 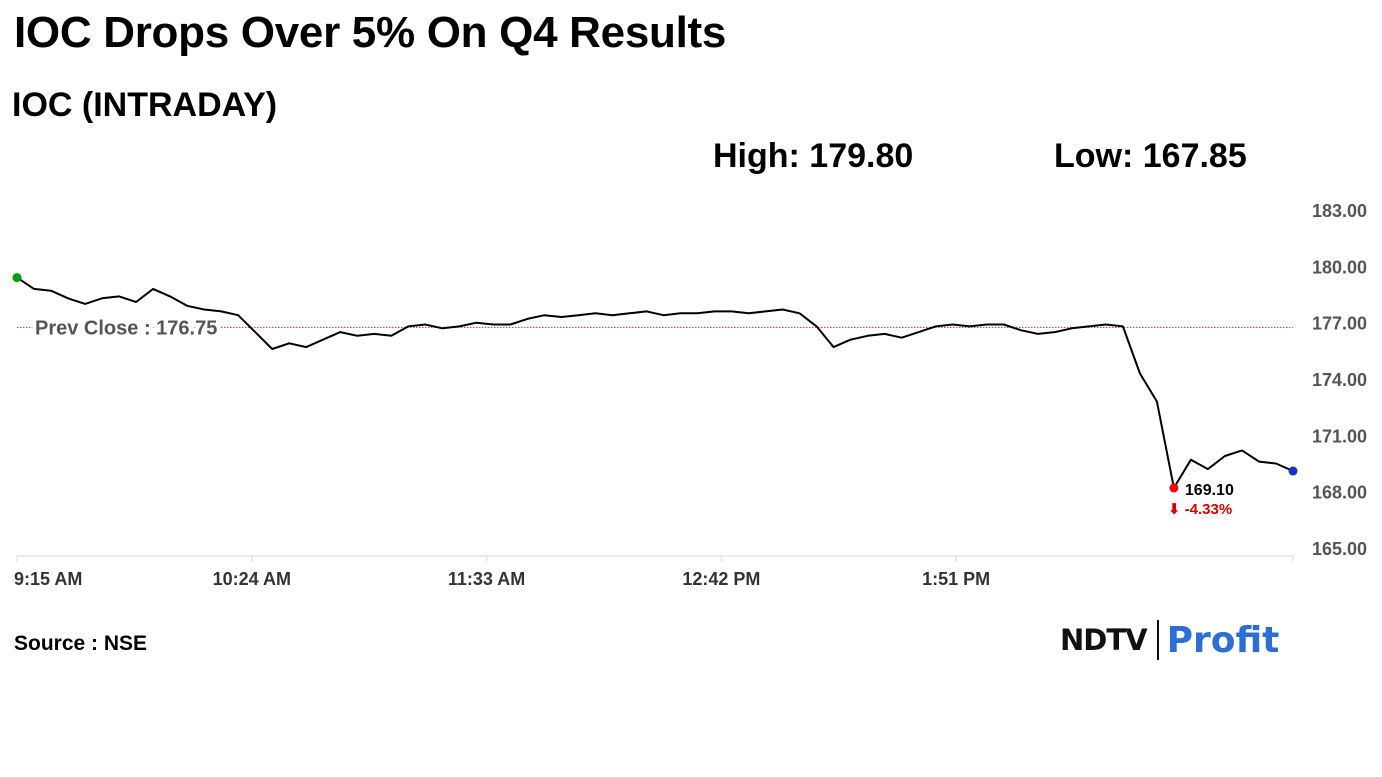 What do you see at coordinates (654, 572) in the screenshot?
I see `x-axis-ticks: 9:15 AM 10:24 AM 11:33 AM 12:42 PM 1:51 PM` at bounding box center [654, 572].